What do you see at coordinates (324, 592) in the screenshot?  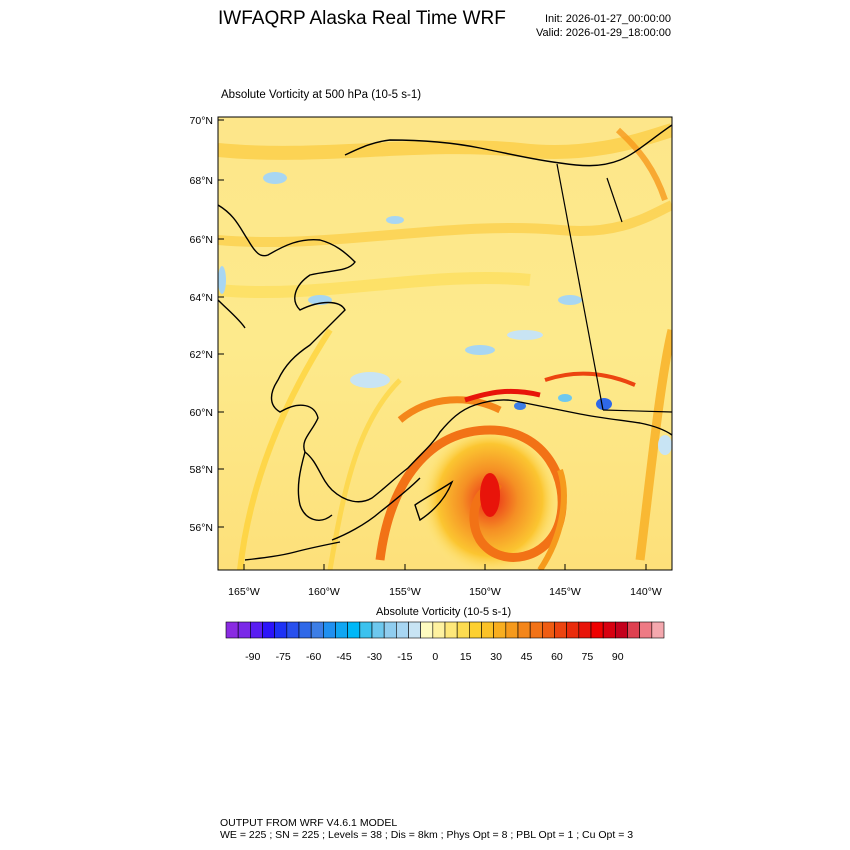 I see `lon-label: 160°W` at bounding box center [324, 592].